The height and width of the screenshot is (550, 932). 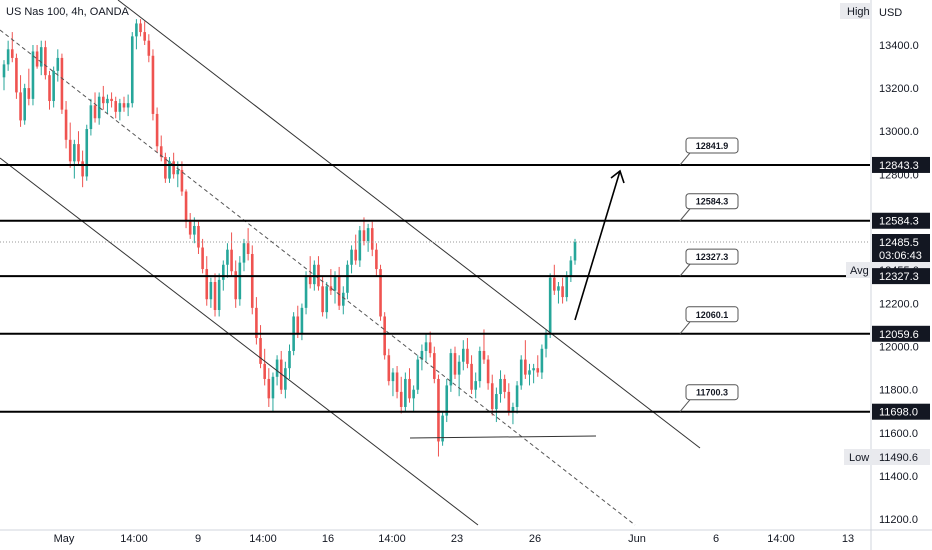 What do you see at coordinates (503, 437) in the screenshot?
I see `support-line` at bounding box center [503, 437].